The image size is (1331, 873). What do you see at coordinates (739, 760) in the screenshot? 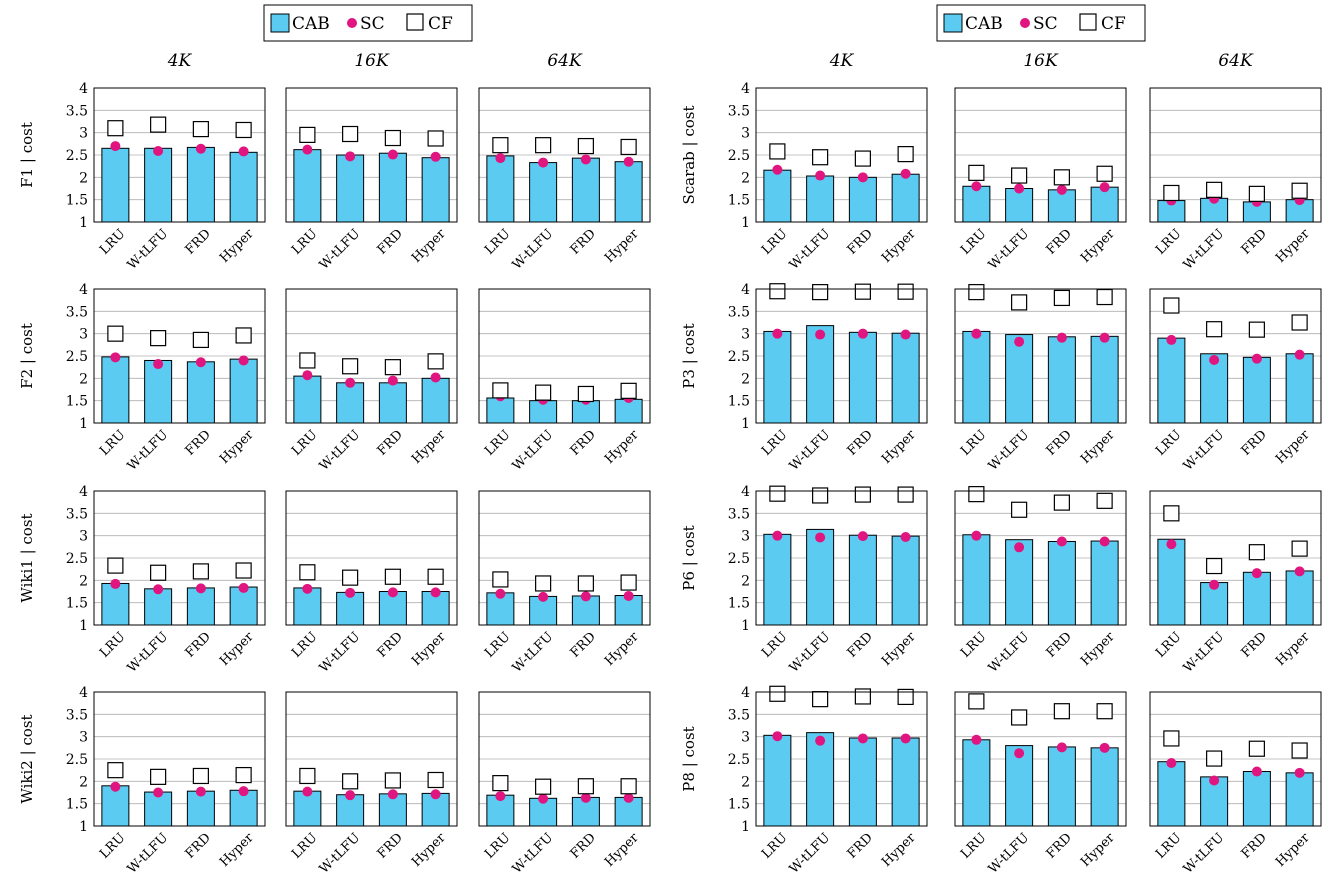
I see `y-tick-label: 2.5` at bounding box center [739, 760].